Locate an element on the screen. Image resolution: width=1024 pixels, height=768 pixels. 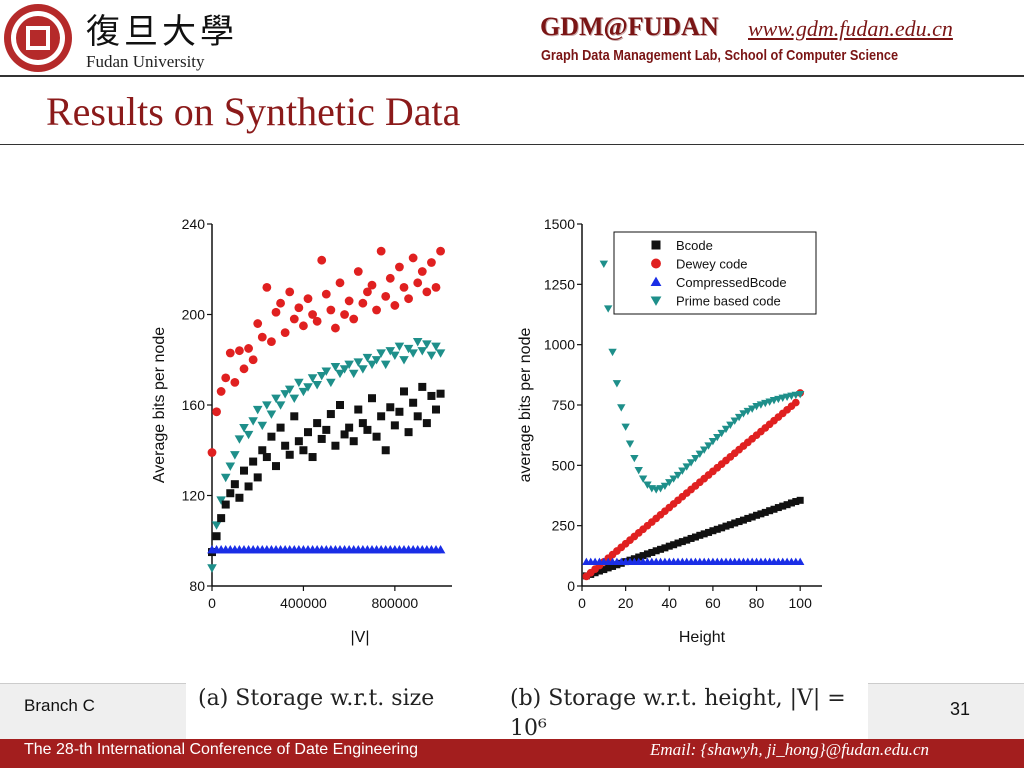
chart-a-x-tick-label: 0 is located at coordinates (212, 603).